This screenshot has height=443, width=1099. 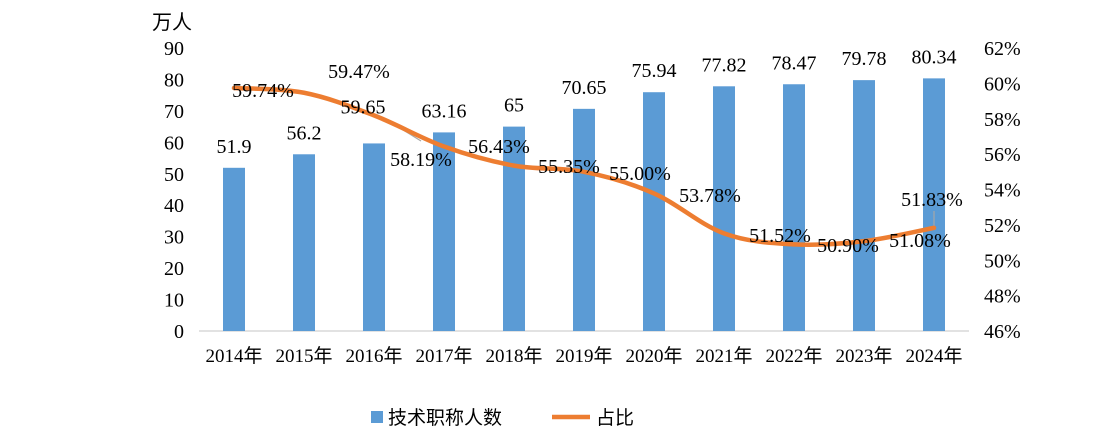 I want to click on left-axis: 0 10 20 30 40 50 60 70 80 90, so click(x=174, y=190).